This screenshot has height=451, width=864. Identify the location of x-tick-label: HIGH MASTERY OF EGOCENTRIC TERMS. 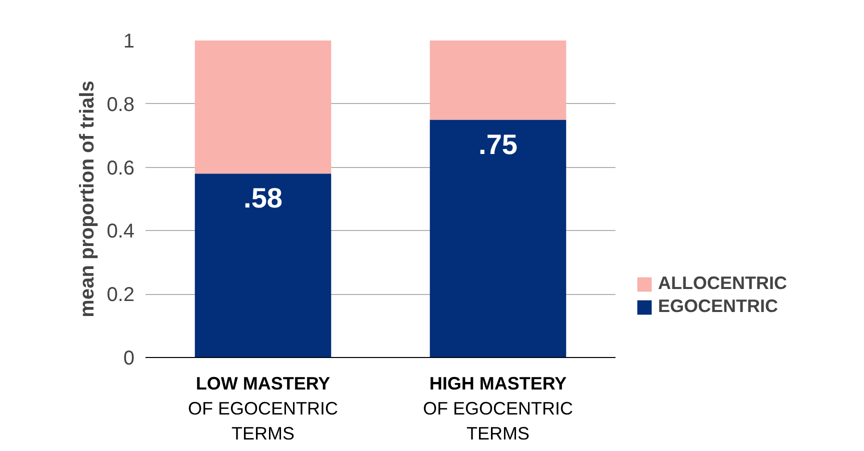
(498, 409).